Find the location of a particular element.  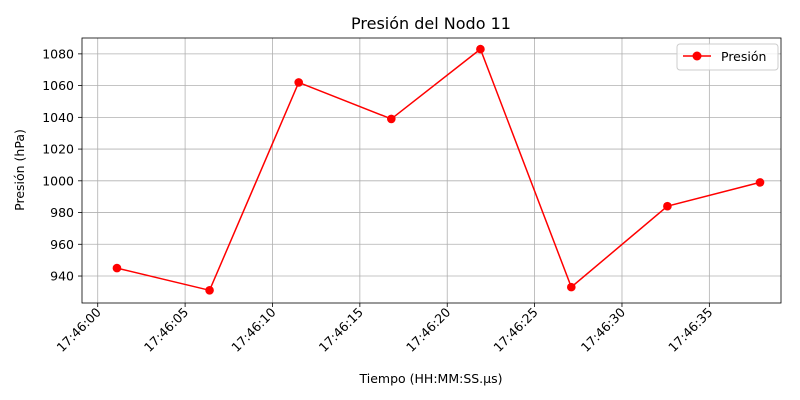

y-tick-label: 1020 is located at coordinates (58, 149).